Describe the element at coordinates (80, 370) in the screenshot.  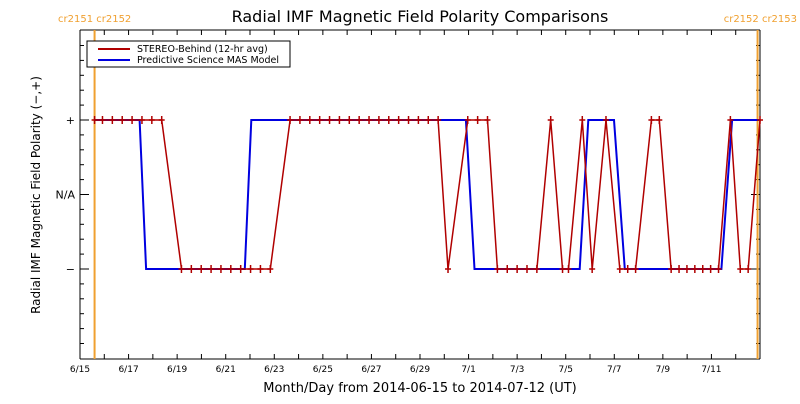
I see `x-tick-label: 6/15` at that location.